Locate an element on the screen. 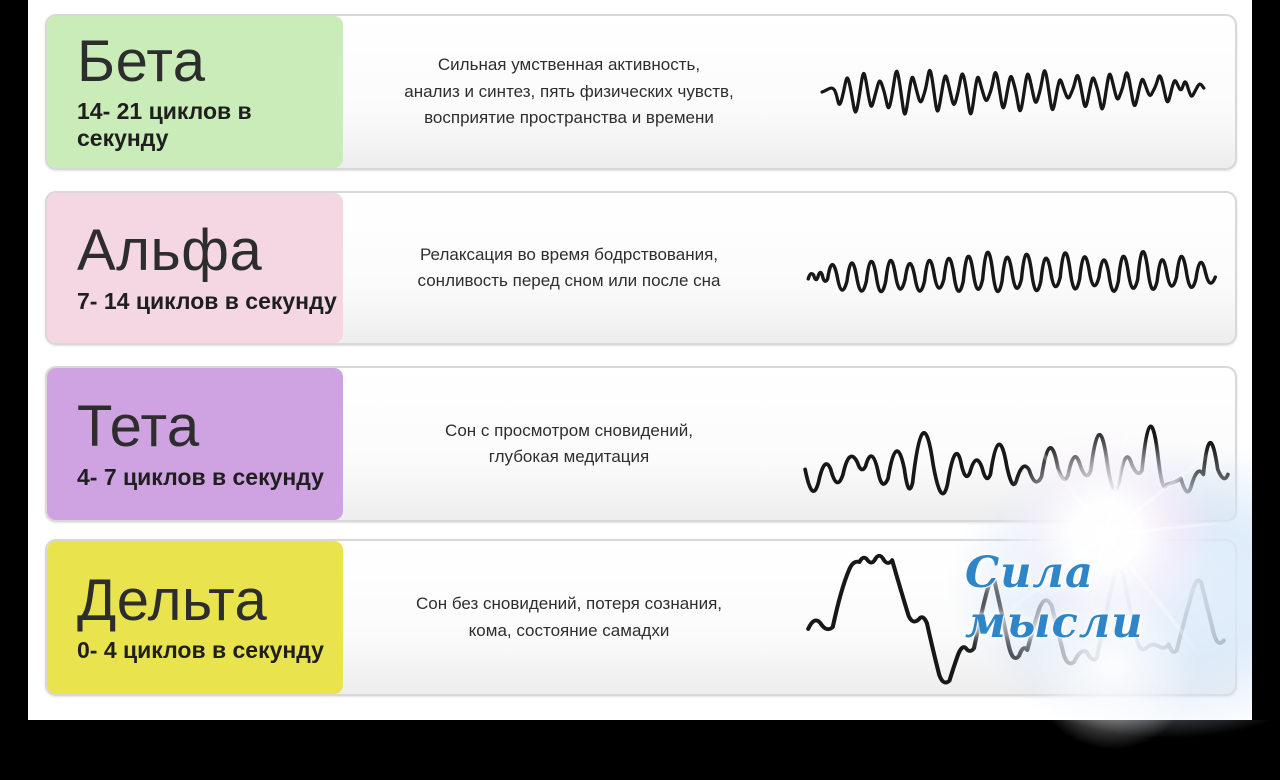 The height and width of the screenshot is (780, 1280). alpha-waveform-graphic is located at coordinates (1015, 268).